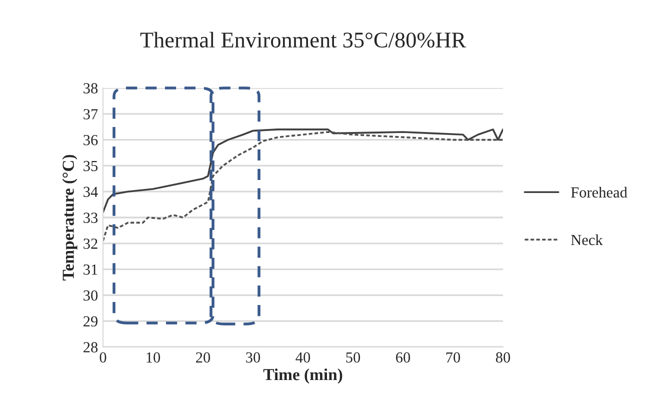 The width and height of the screenshot is (656, 402). What do you see at coordinates (91, 166) in the screenshot?
I see `y-tick-label: 35` at bounding box center [91, 166].